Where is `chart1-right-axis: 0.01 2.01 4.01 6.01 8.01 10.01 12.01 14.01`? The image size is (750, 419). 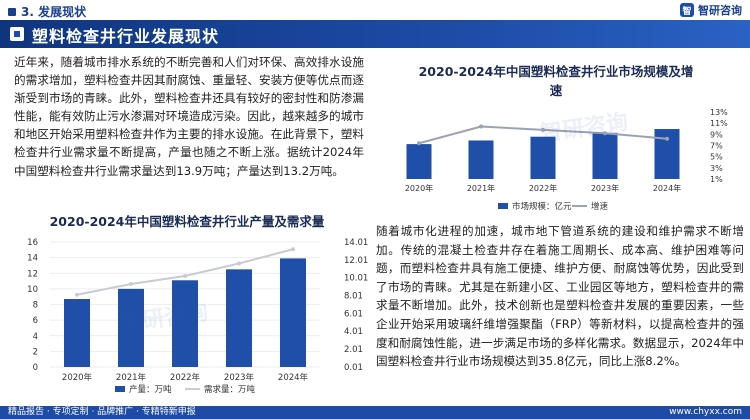
chart1-right-axis: 0.01 2.01 4.01 6.01 8.01 10.01 12.01 14.01 is located at coordinates (356, 305).